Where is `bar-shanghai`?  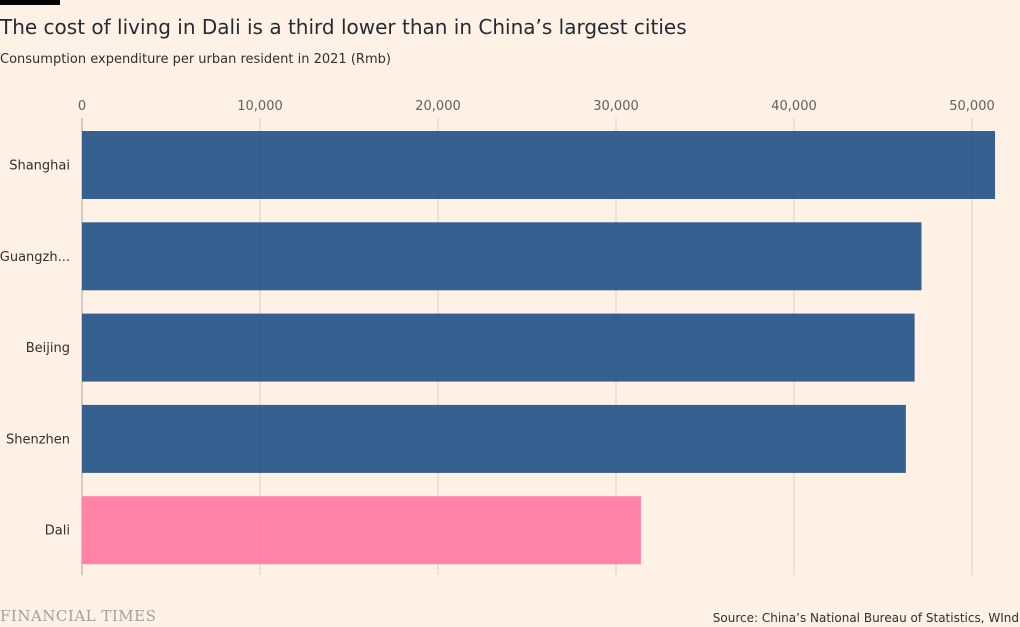 bar-shanghai is located at coordinates (539, 165).